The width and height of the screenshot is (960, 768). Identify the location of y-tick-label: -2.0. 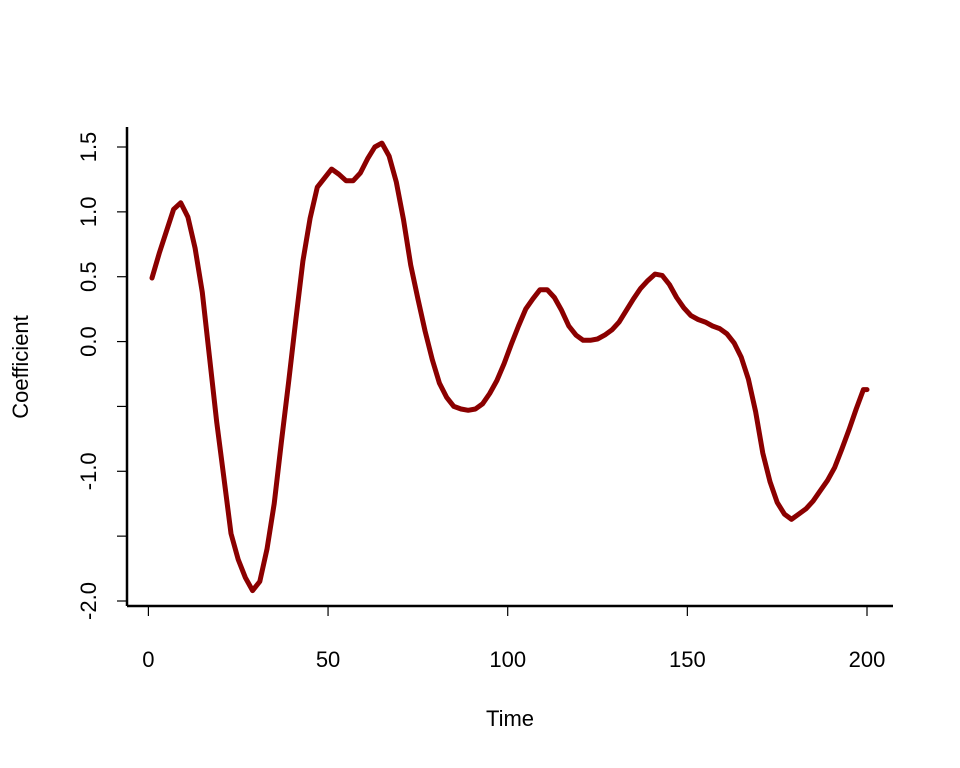
(88, 601).